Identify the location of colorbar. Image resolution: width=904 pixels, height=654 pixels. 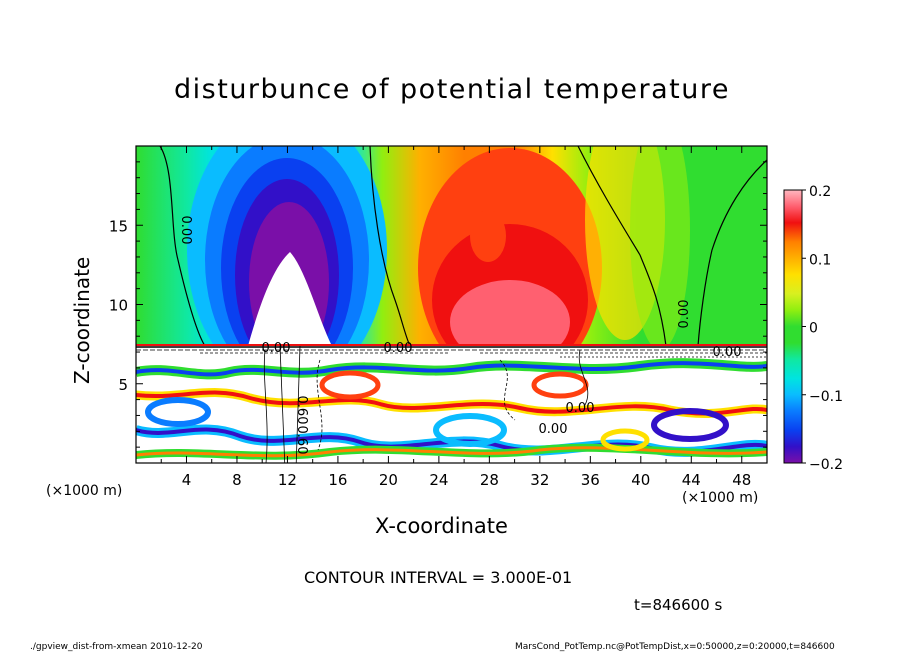
(793, 326).